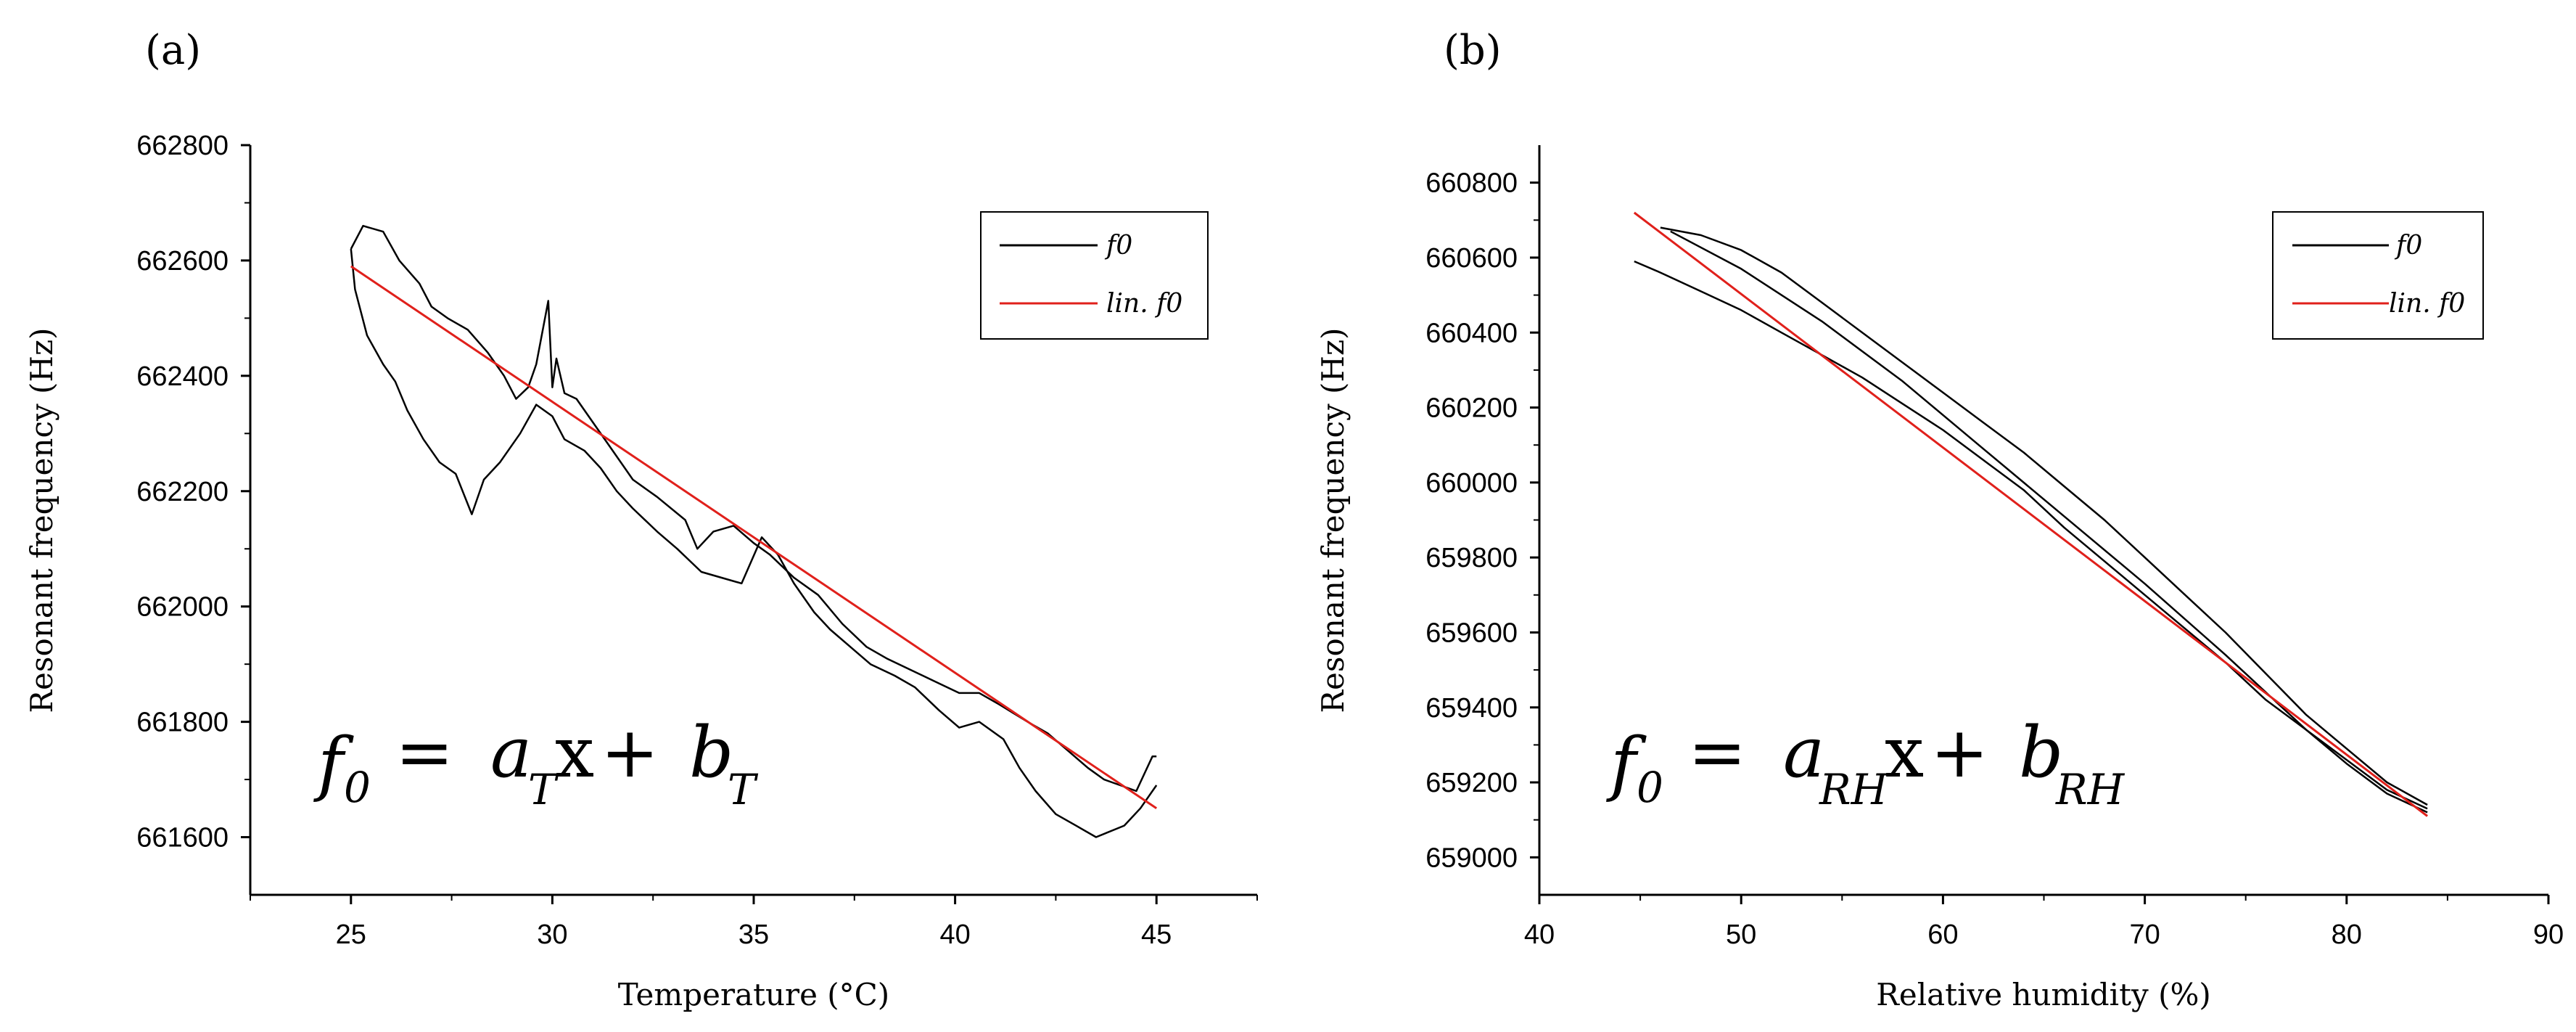  I want to click on formula-b: f 0 = a RH x + b RH, so click(1866, 763).